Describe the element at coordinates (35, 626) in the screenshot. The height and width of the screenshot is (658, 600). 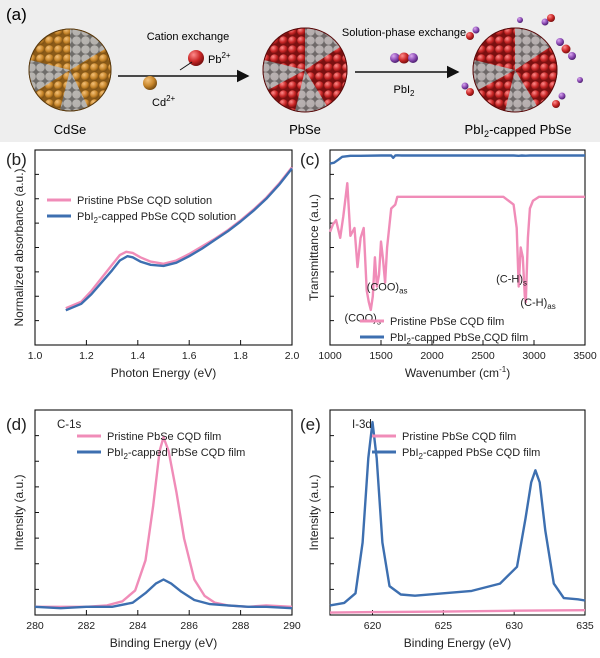
I see `x-tick-label: 280` at that location.